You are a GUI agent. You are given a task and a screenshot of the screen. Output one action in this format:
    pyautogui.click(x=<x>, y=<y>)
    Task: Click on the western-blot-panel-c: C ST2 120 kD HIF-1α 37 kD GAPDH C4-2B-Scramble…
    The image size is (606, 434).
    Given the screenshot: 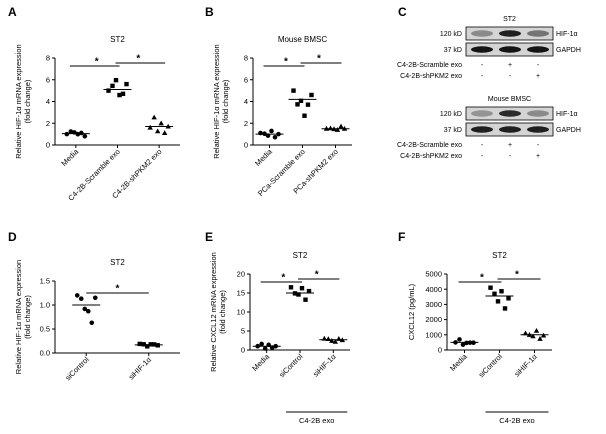 What is the action you would take?
    pyautogui.click(x=489, y=82)
    